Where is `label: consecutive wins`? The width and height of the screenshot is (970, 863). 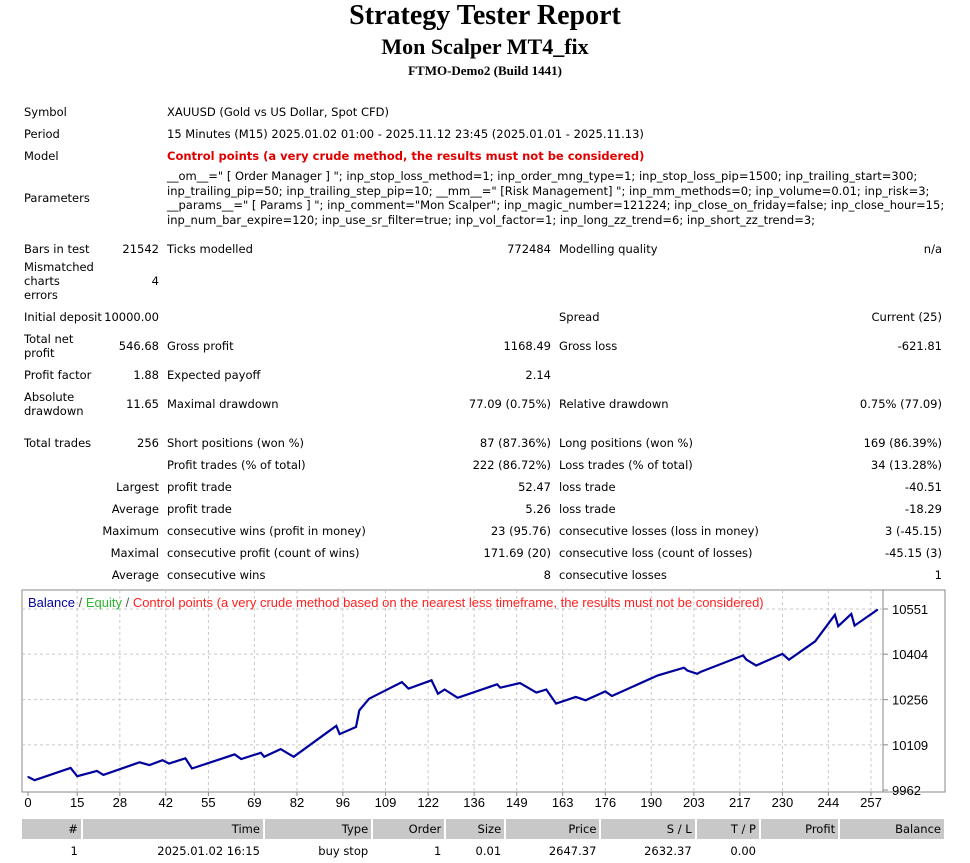
label: consecutive wins is located at coordinates (216, 575).